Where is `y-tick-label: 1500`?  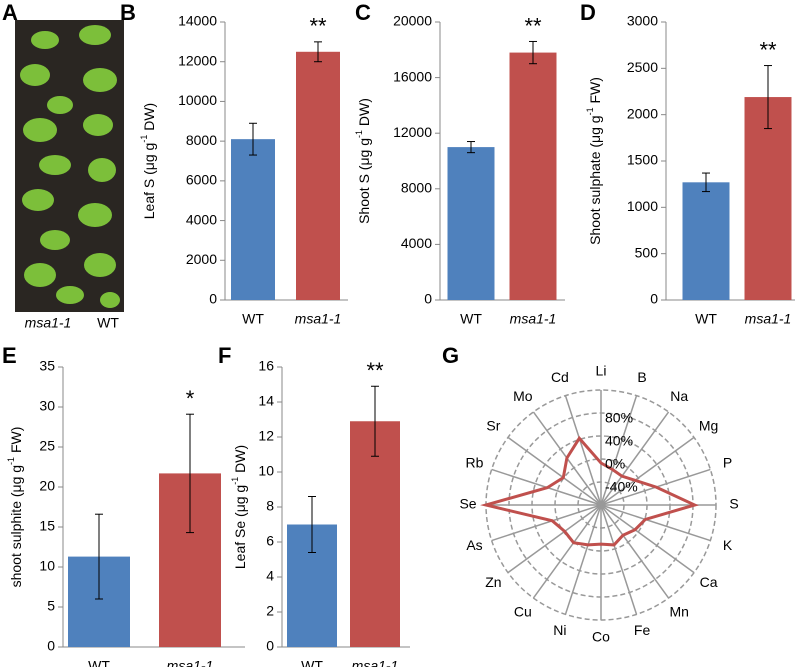 y-tick-label: 1500 is located at coordinates (642, 160).